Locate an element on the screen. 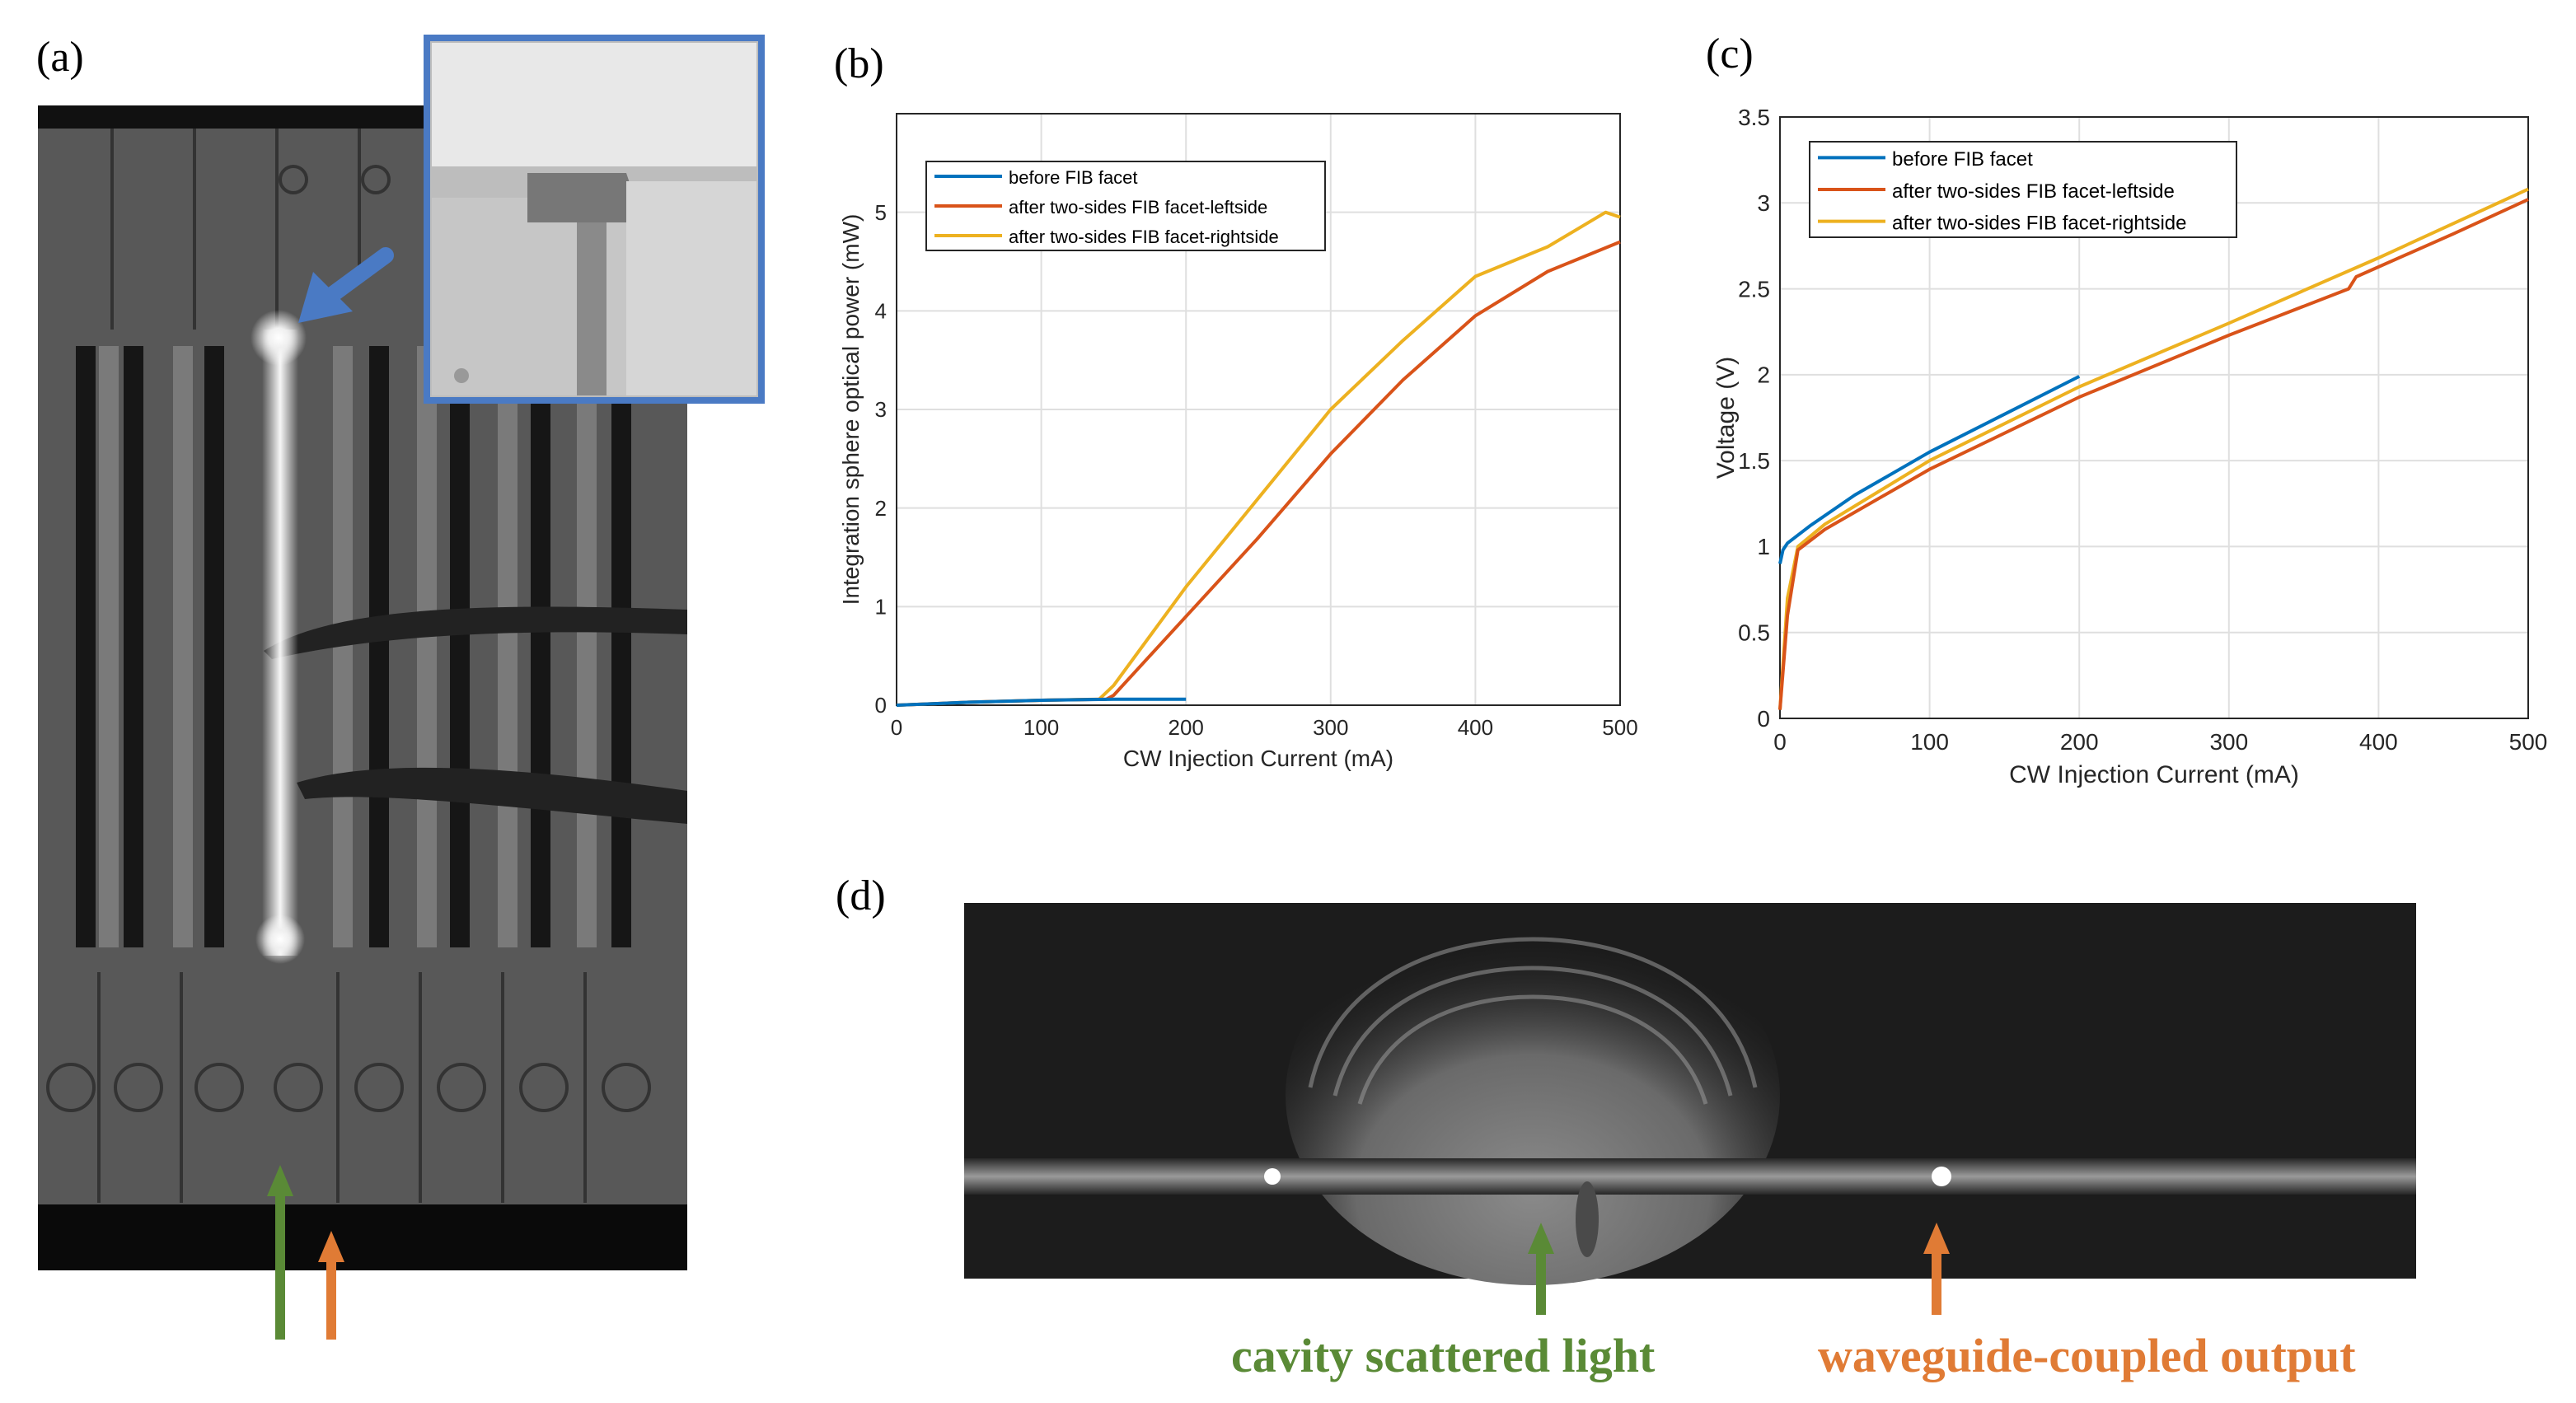 This screenshot has height=1403, width=2576. y-tick-label: 5 is located at coordinates (881, 212).